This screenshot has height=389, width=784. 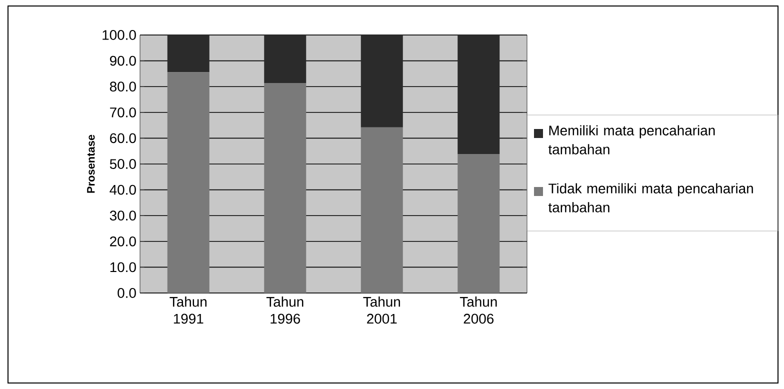 What do you see at coordinates (478, 310) in the screenshot?
I see `x-tick-label: Tahun 2006` at bounding box center [478, 310].